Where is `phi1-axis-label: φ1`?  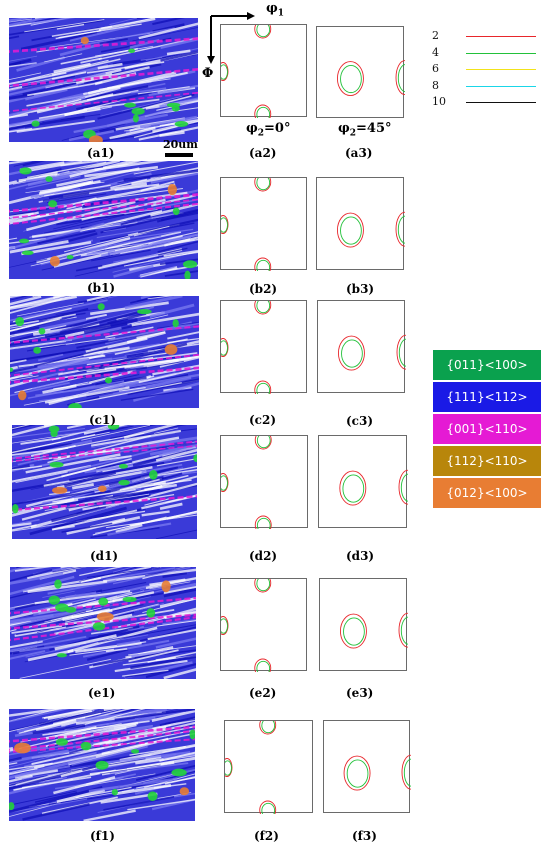 phi1-axis-label: φ1 is located at coordinates (275, 10).